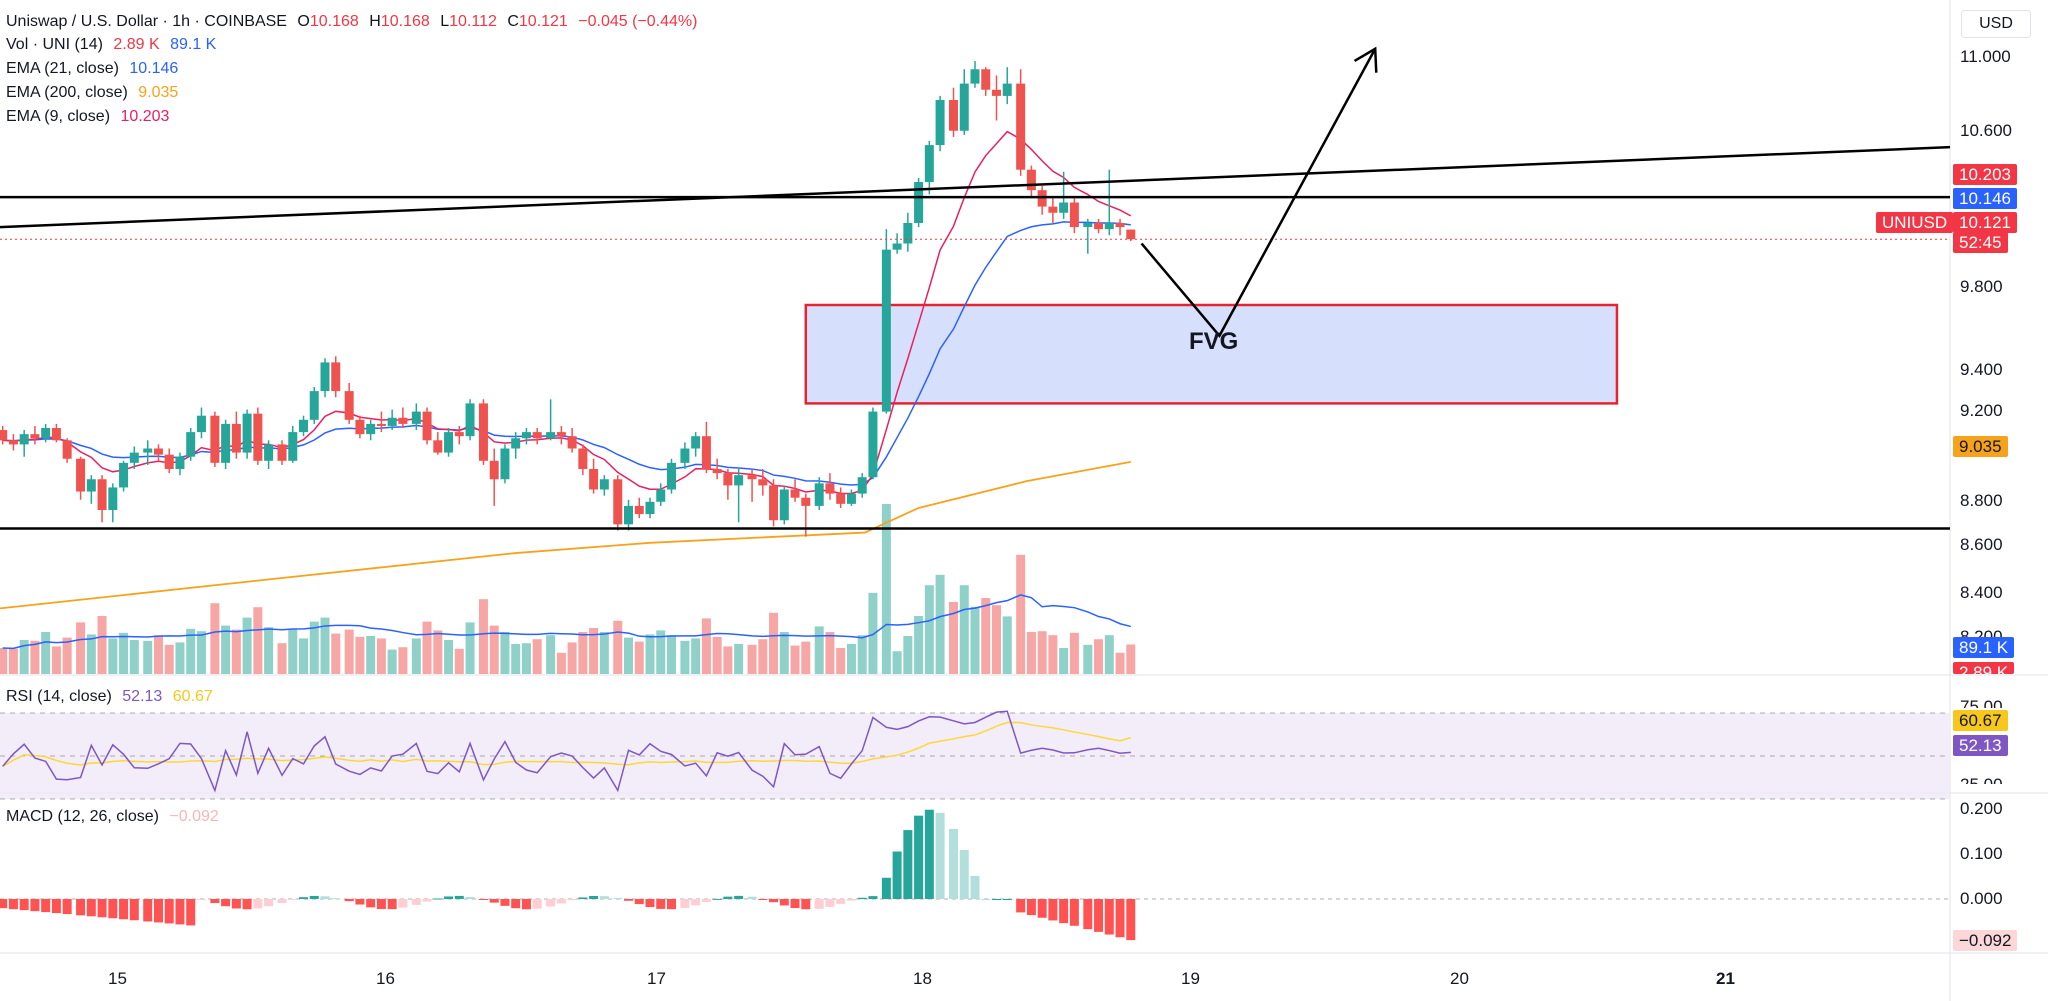  I want to click on rsi-legend: RSI (14, close) 52.13 60.67, so click(109, 696).